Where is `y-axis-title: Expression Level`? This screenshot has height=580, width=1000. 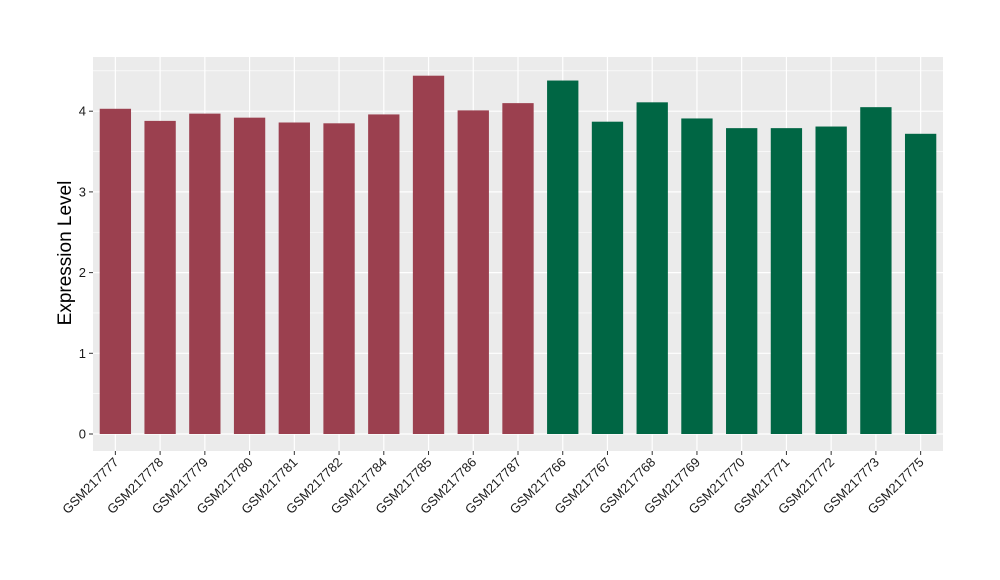 y-axis-title: Expression Level is located at coordinates (65, 253).